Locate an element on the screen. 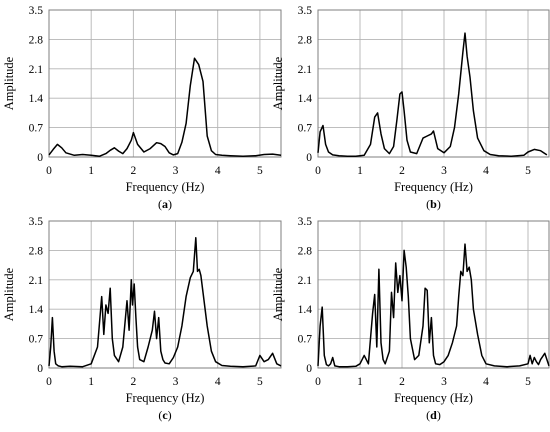 Image resolution: width=550 pixels, height=432 pixels. caption-letter: b is located at coordinates (433, 204).